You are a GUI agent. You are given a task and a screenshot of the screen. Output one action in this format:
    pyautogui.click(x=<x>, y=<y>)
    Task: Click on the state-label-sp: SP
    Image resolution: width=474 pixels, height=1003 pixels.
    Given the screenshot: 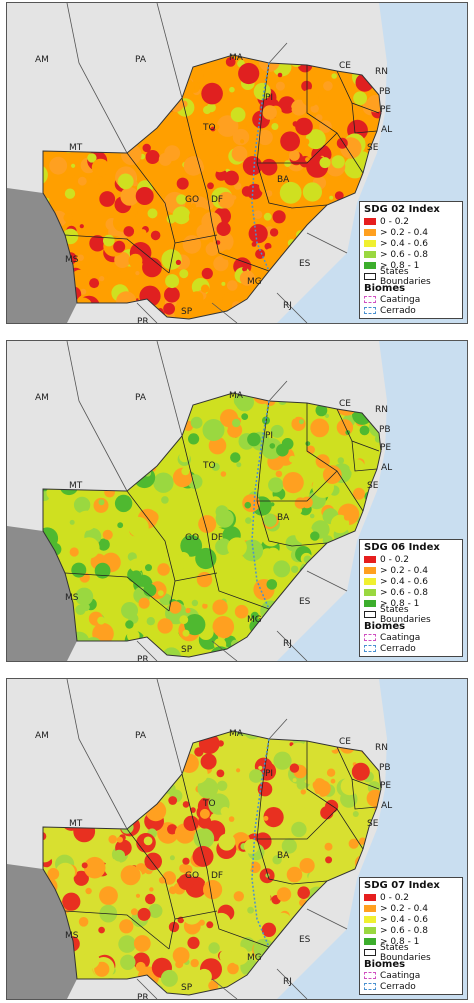 What is the action you would take?
    pyautogui.click(x=187, y=312)
    